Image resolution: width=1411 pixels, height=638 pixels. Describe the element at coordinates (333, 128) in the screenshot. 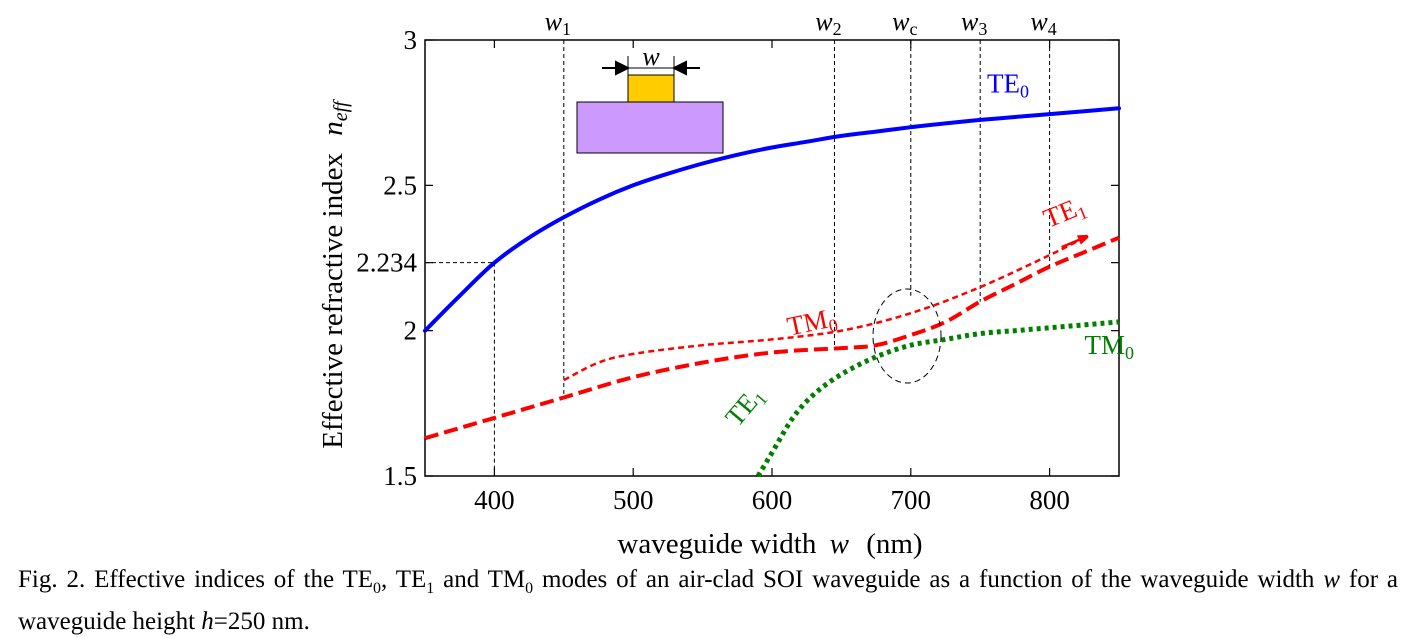

I see `y-axis-var: n` at that location.